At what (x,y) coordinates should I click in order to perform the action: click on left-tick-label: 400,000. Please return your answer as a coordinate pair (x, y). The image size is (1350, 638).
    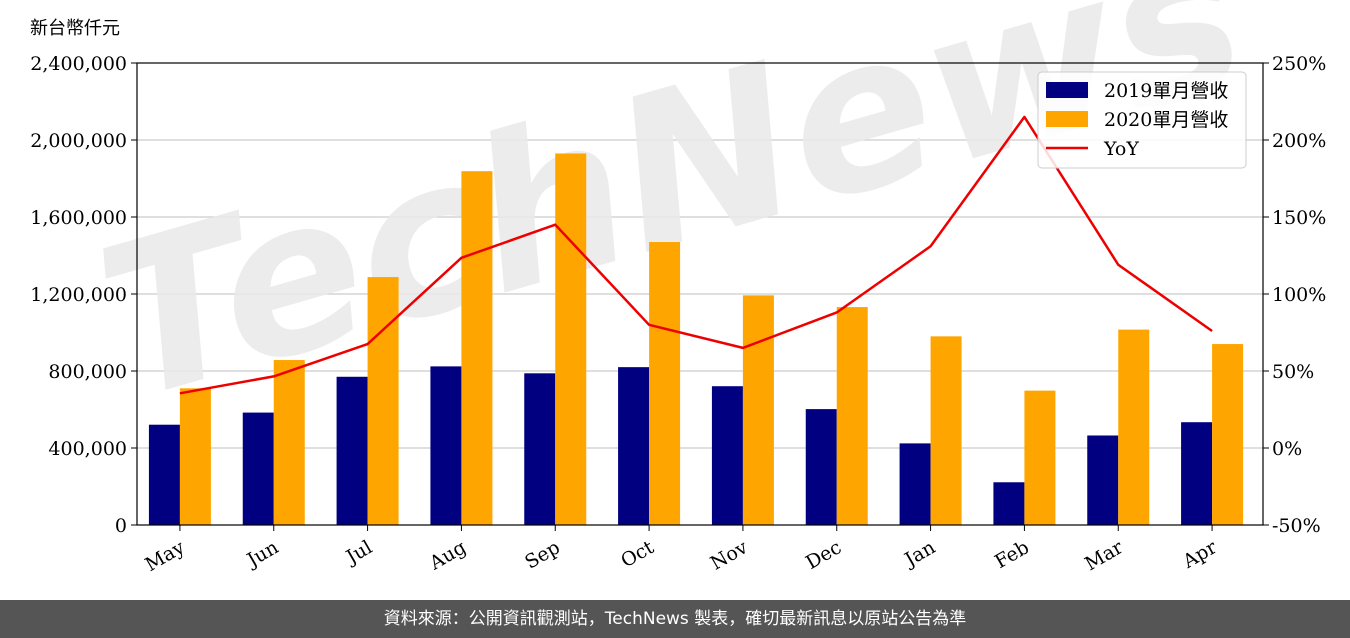
    Looking at the image, I should click on (87, 449).